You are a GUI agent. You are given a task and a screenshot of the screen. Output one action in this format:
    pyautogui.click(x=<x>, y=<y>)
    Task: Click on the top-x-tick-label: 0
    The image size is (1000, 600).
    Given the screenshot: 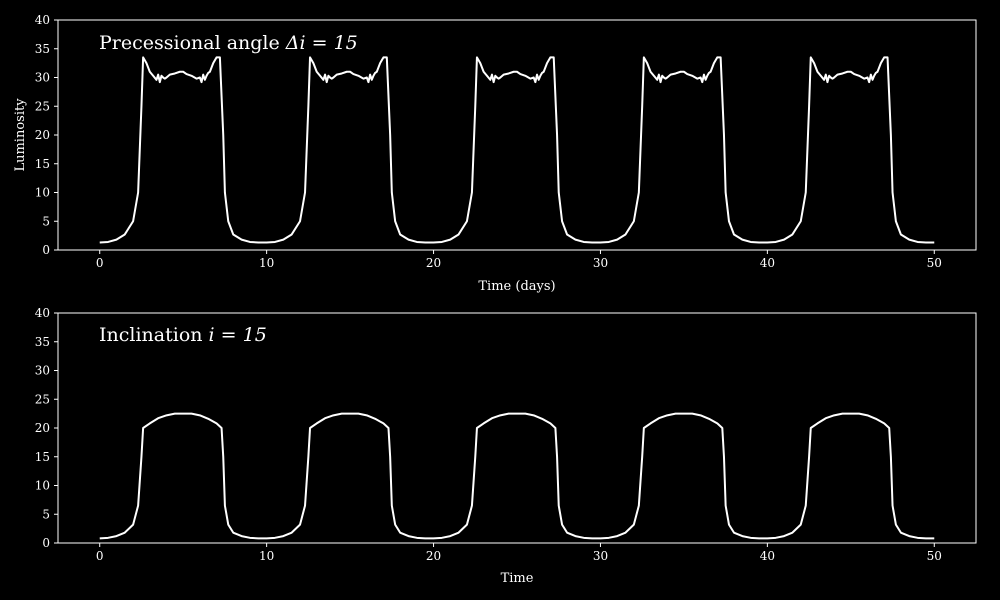 What is the action you would take?
    pyautogui.click(x=100, y=263)
    